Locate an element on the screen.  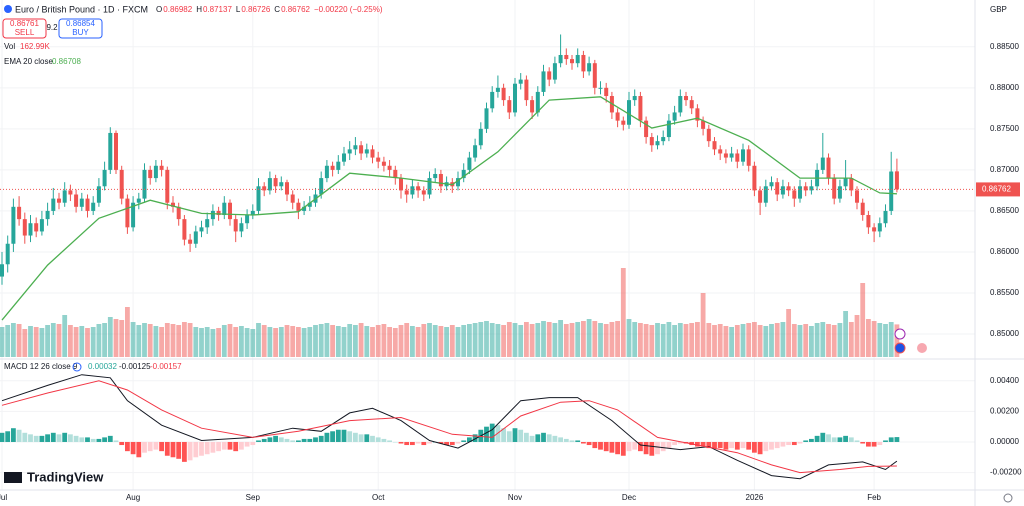
y-tick-label: 0.85000 is located at coordinates (1004, 333).